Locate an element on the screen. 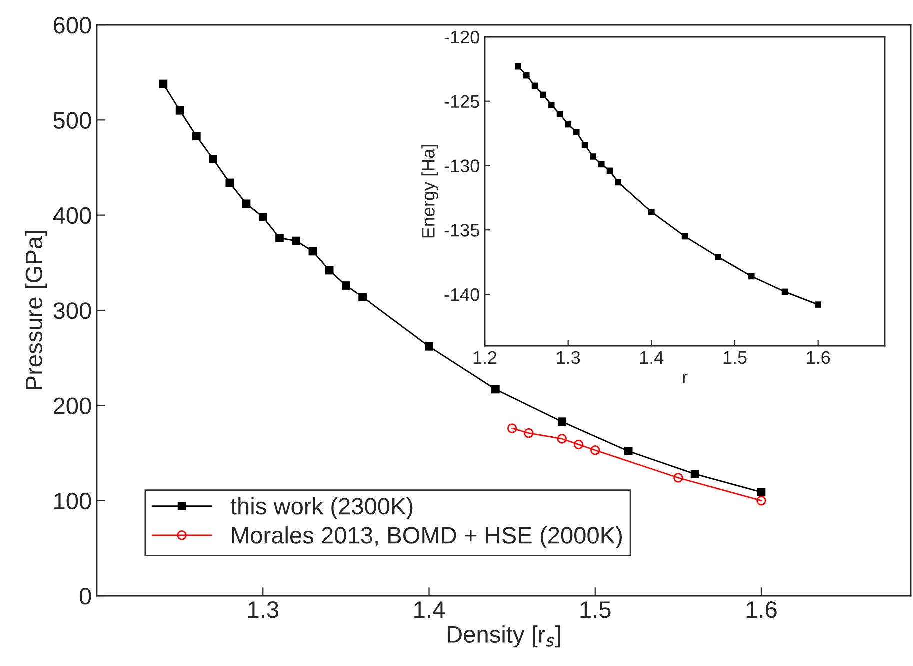  y-tick-label: 400 is located at coordinates (72, 215).